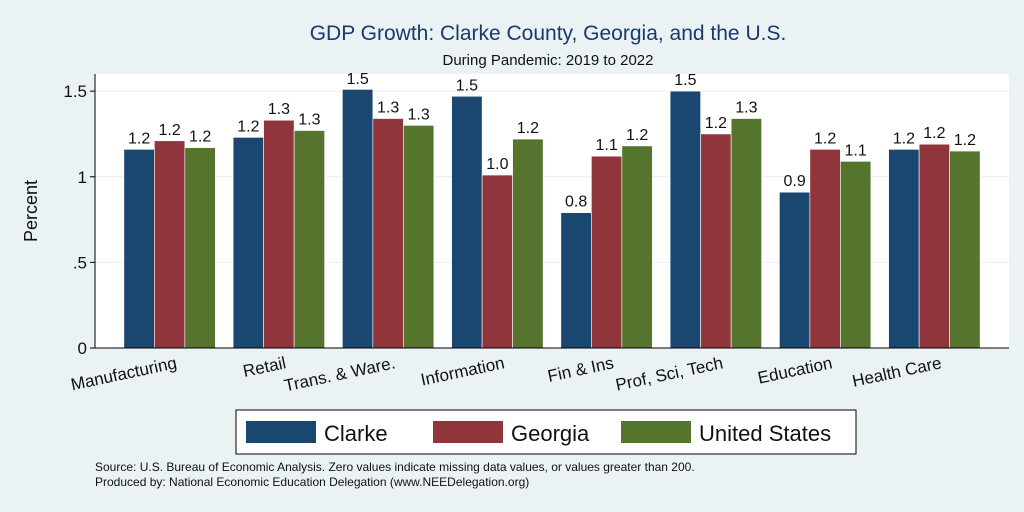 The image size is (1024, 512). Describe the element at coordinates (934, 133) in the screenshot. I see `data-label-georgia-7: 1.2` at that location.